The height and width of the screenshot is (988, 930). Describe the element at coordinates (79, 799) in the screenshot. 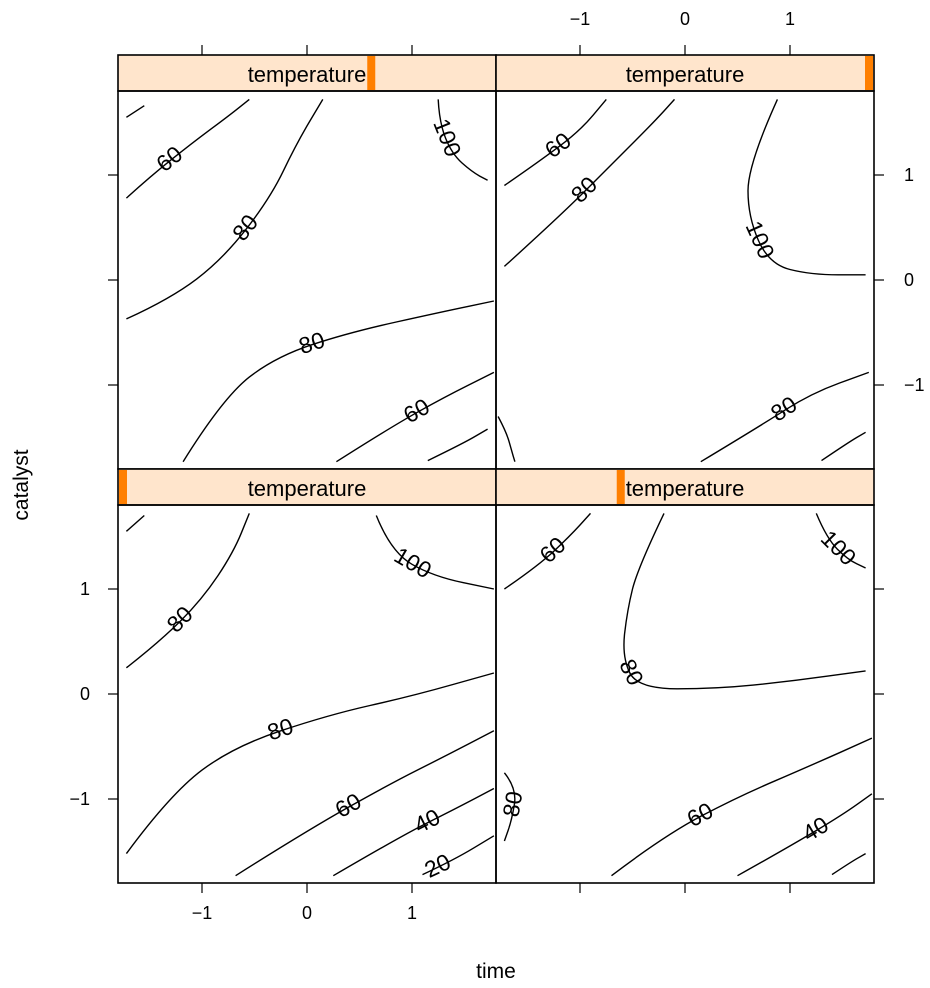

I see `y-tick-label-left: −1` at that location.